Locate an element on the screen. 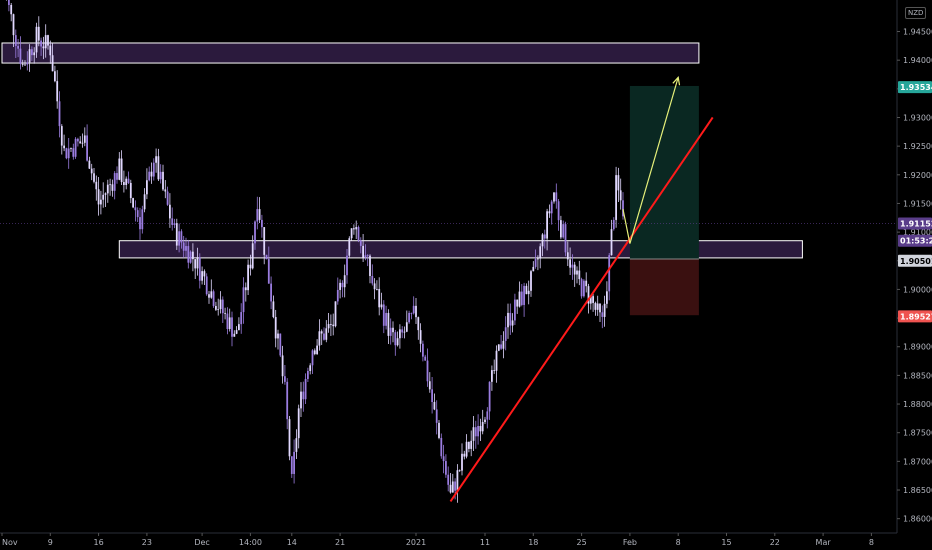  y-tick-label: 1.94500 is located at coordinates (917, 32).